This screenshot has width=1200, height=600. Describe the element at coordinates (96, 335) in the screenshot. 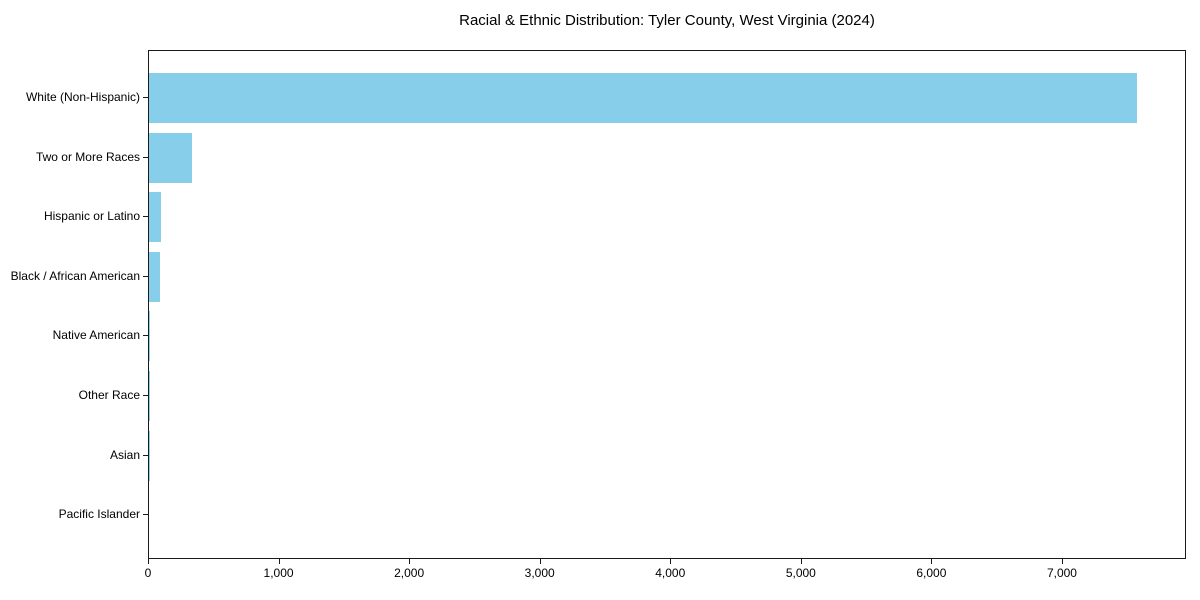

I see `y-tick-label: Native American` at that location.